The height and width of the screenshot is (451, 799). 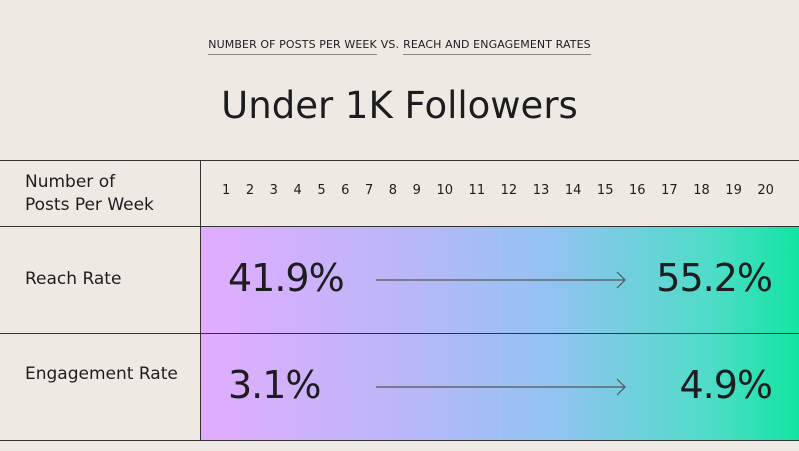 I want to click on column-number: 17, so click(x=669, y=190).